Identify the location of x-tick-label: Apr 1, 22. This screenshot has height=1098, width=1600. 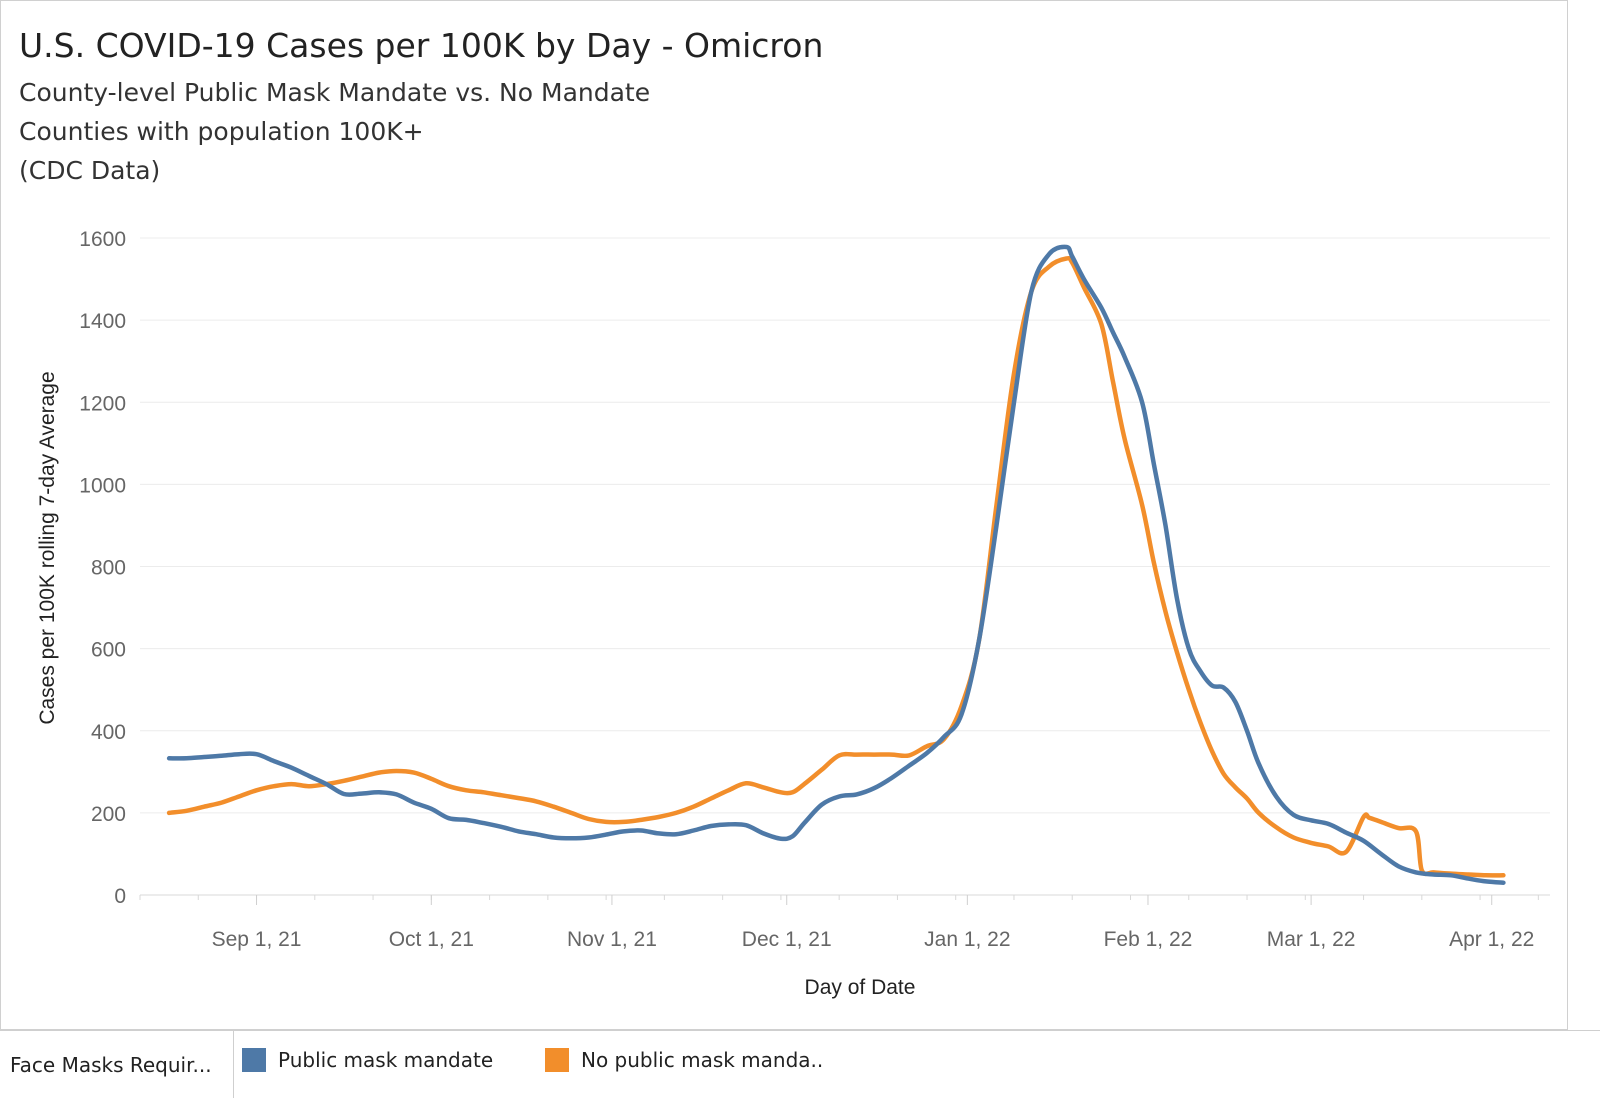
(1491, 939).